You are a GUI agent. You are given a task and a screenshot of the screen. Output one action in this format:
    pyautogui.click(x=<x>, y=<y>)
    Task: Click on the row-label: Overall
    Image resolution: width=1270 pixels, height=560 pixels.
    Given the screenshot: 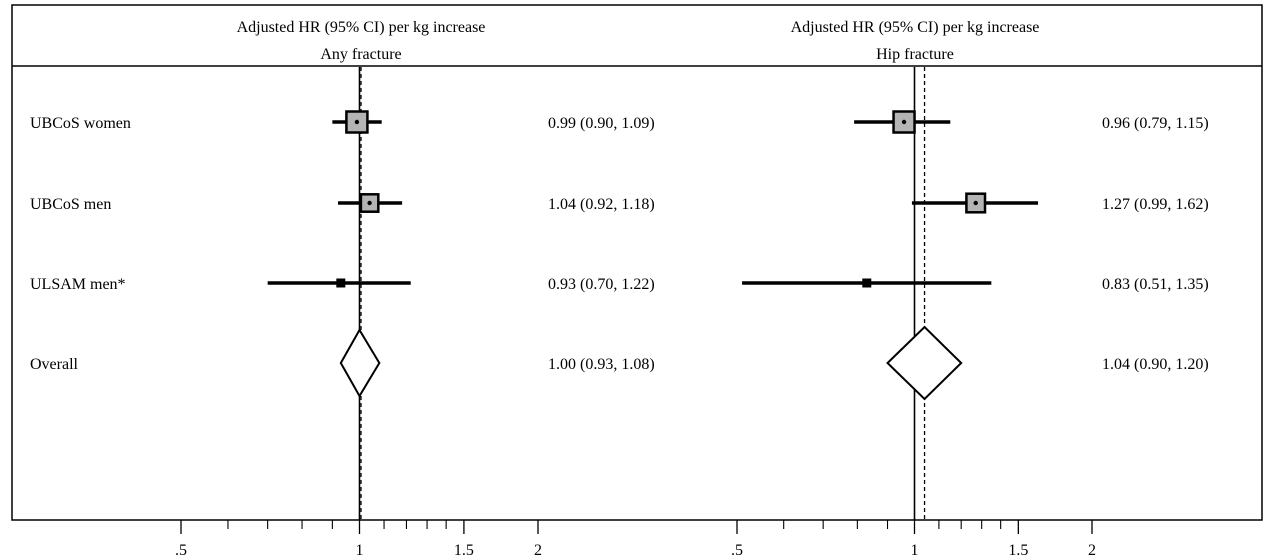 What is the action you would take?
    pyautogui.click(x=54, y=364)
    